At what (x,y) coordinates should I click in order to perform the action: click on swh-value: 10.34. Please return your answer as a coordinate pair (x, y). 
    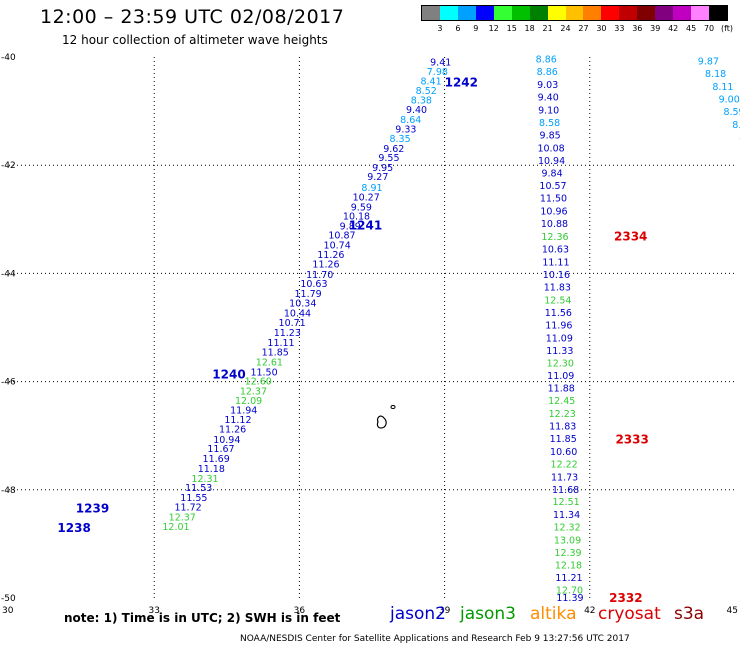
    Looking at the image, I should click on (302, 304).